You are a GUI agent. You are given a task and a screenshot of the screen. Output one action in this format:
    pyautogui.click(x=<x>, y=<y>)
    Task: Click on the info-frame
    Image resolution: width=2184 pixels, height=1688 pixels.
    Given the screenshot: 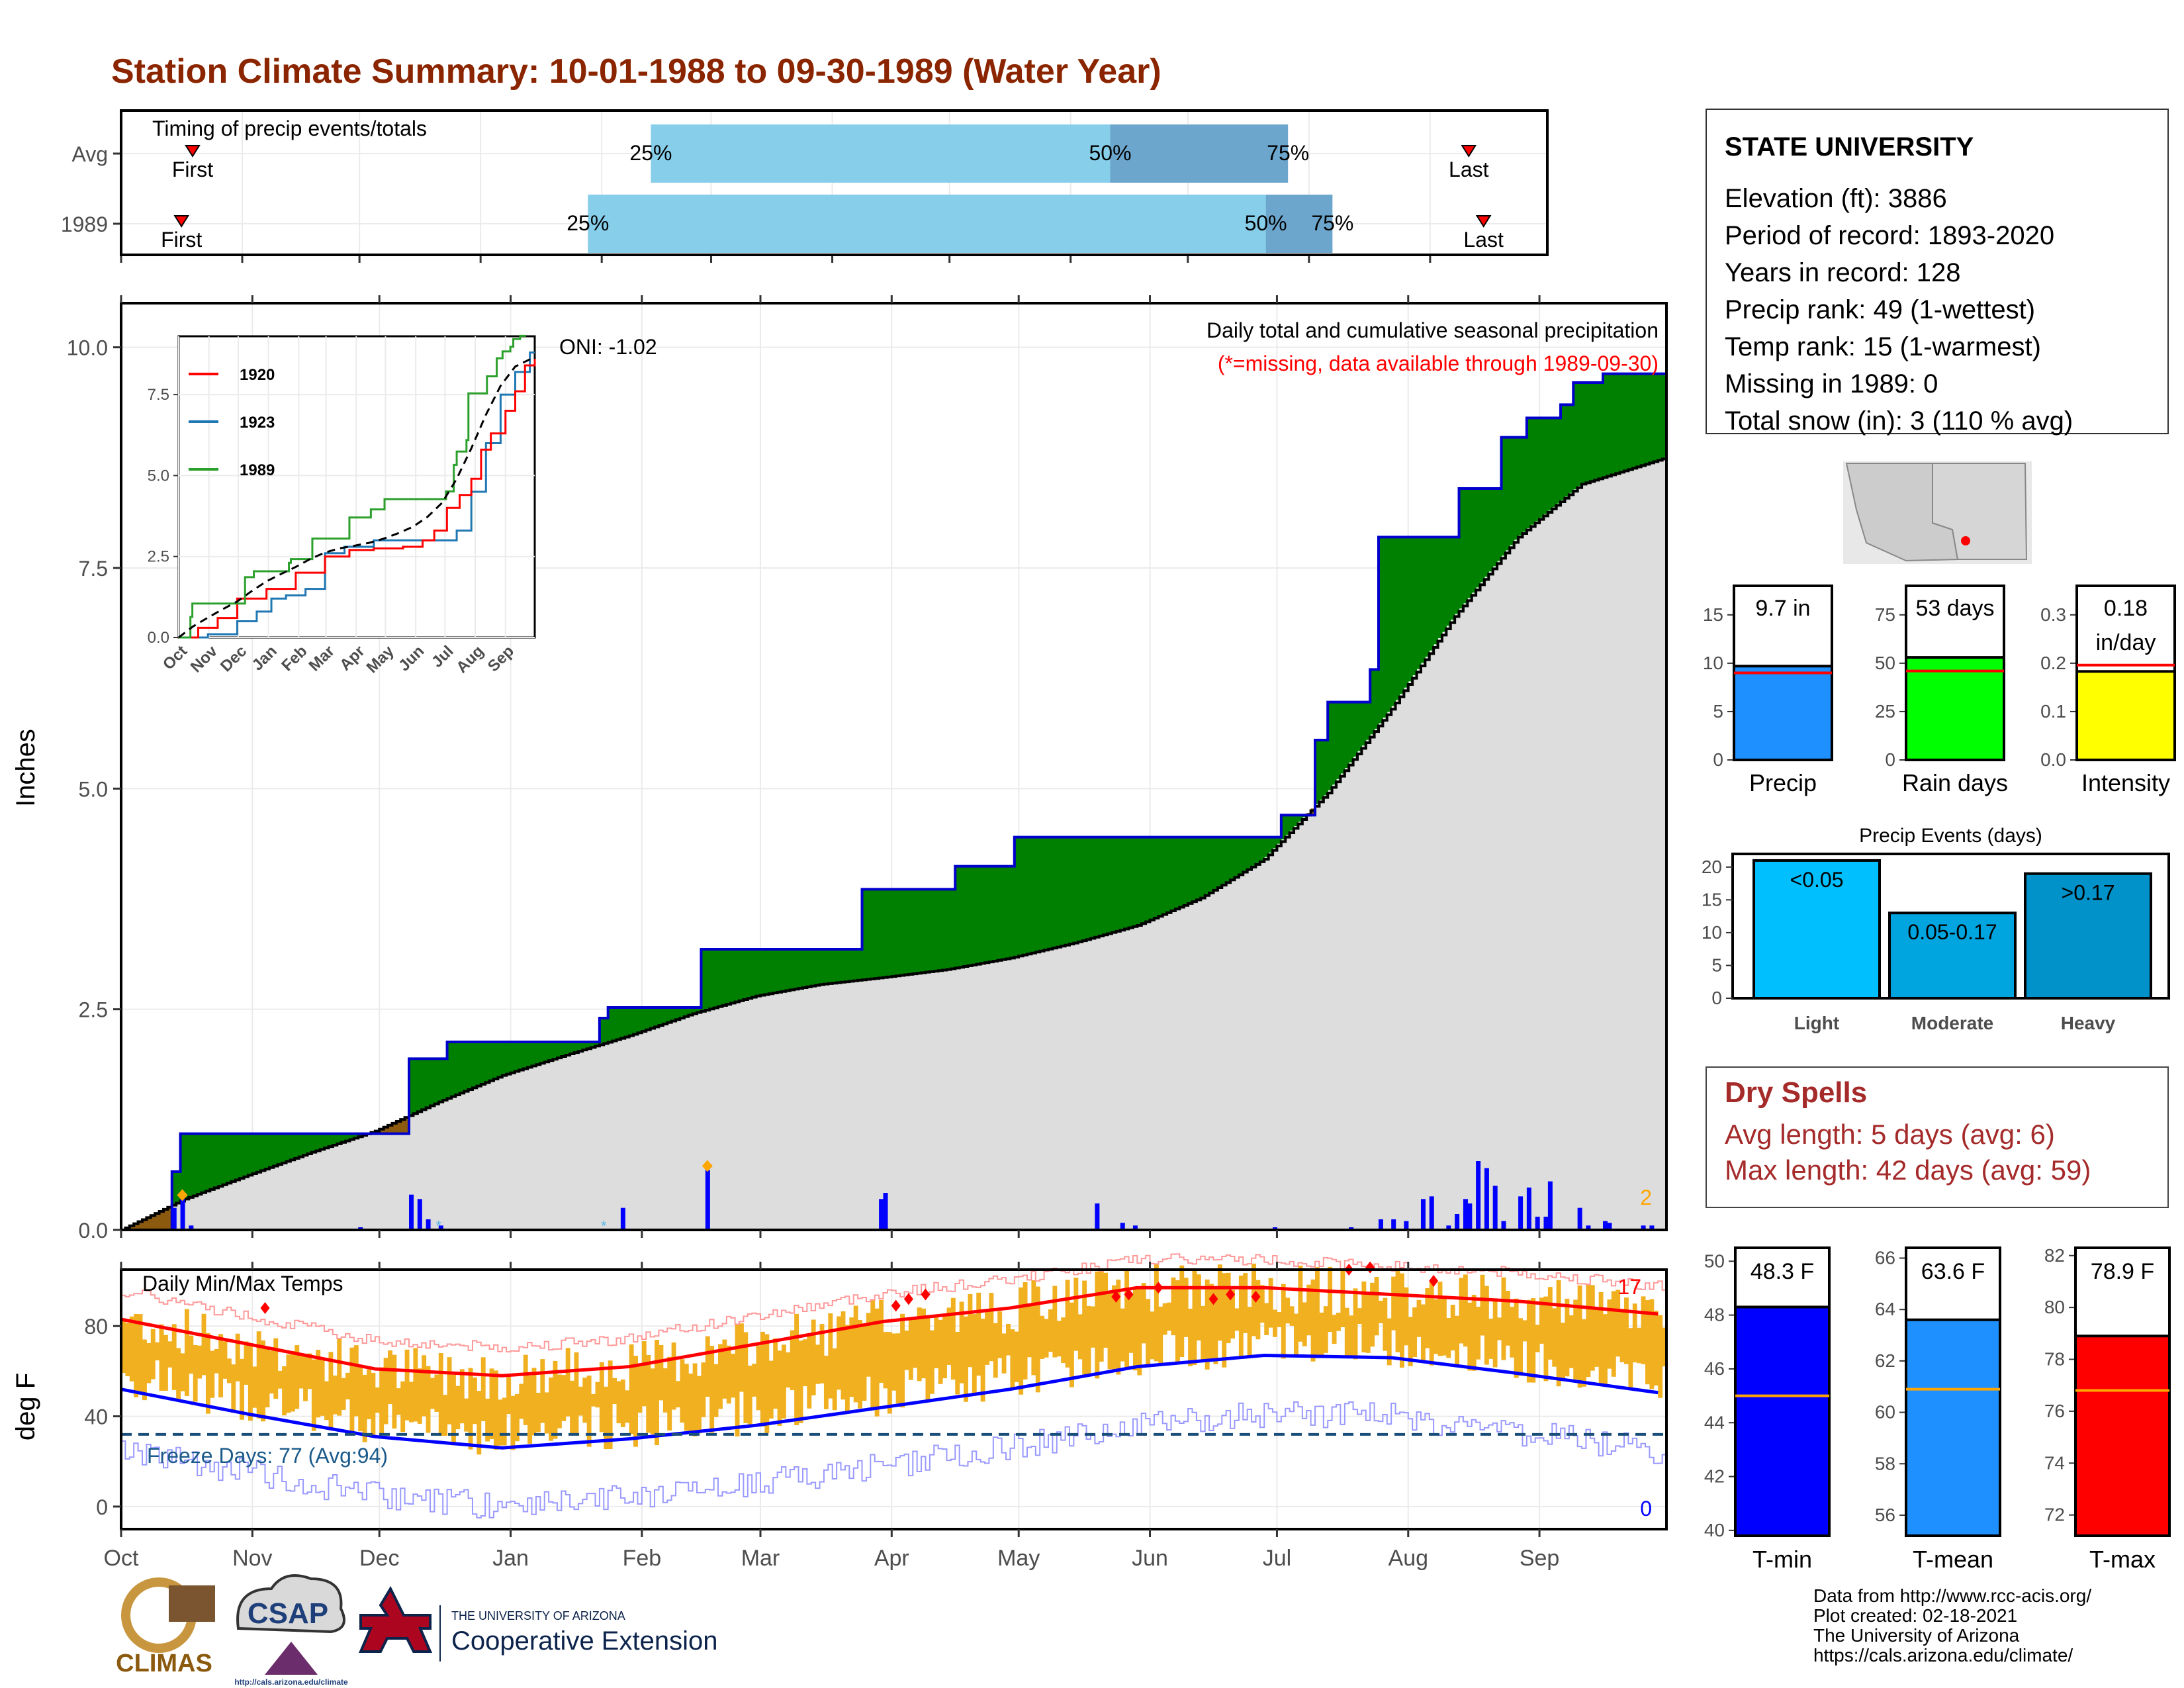 What is the action you would take?
    pyautogui.click(x=1937, y=271)
    